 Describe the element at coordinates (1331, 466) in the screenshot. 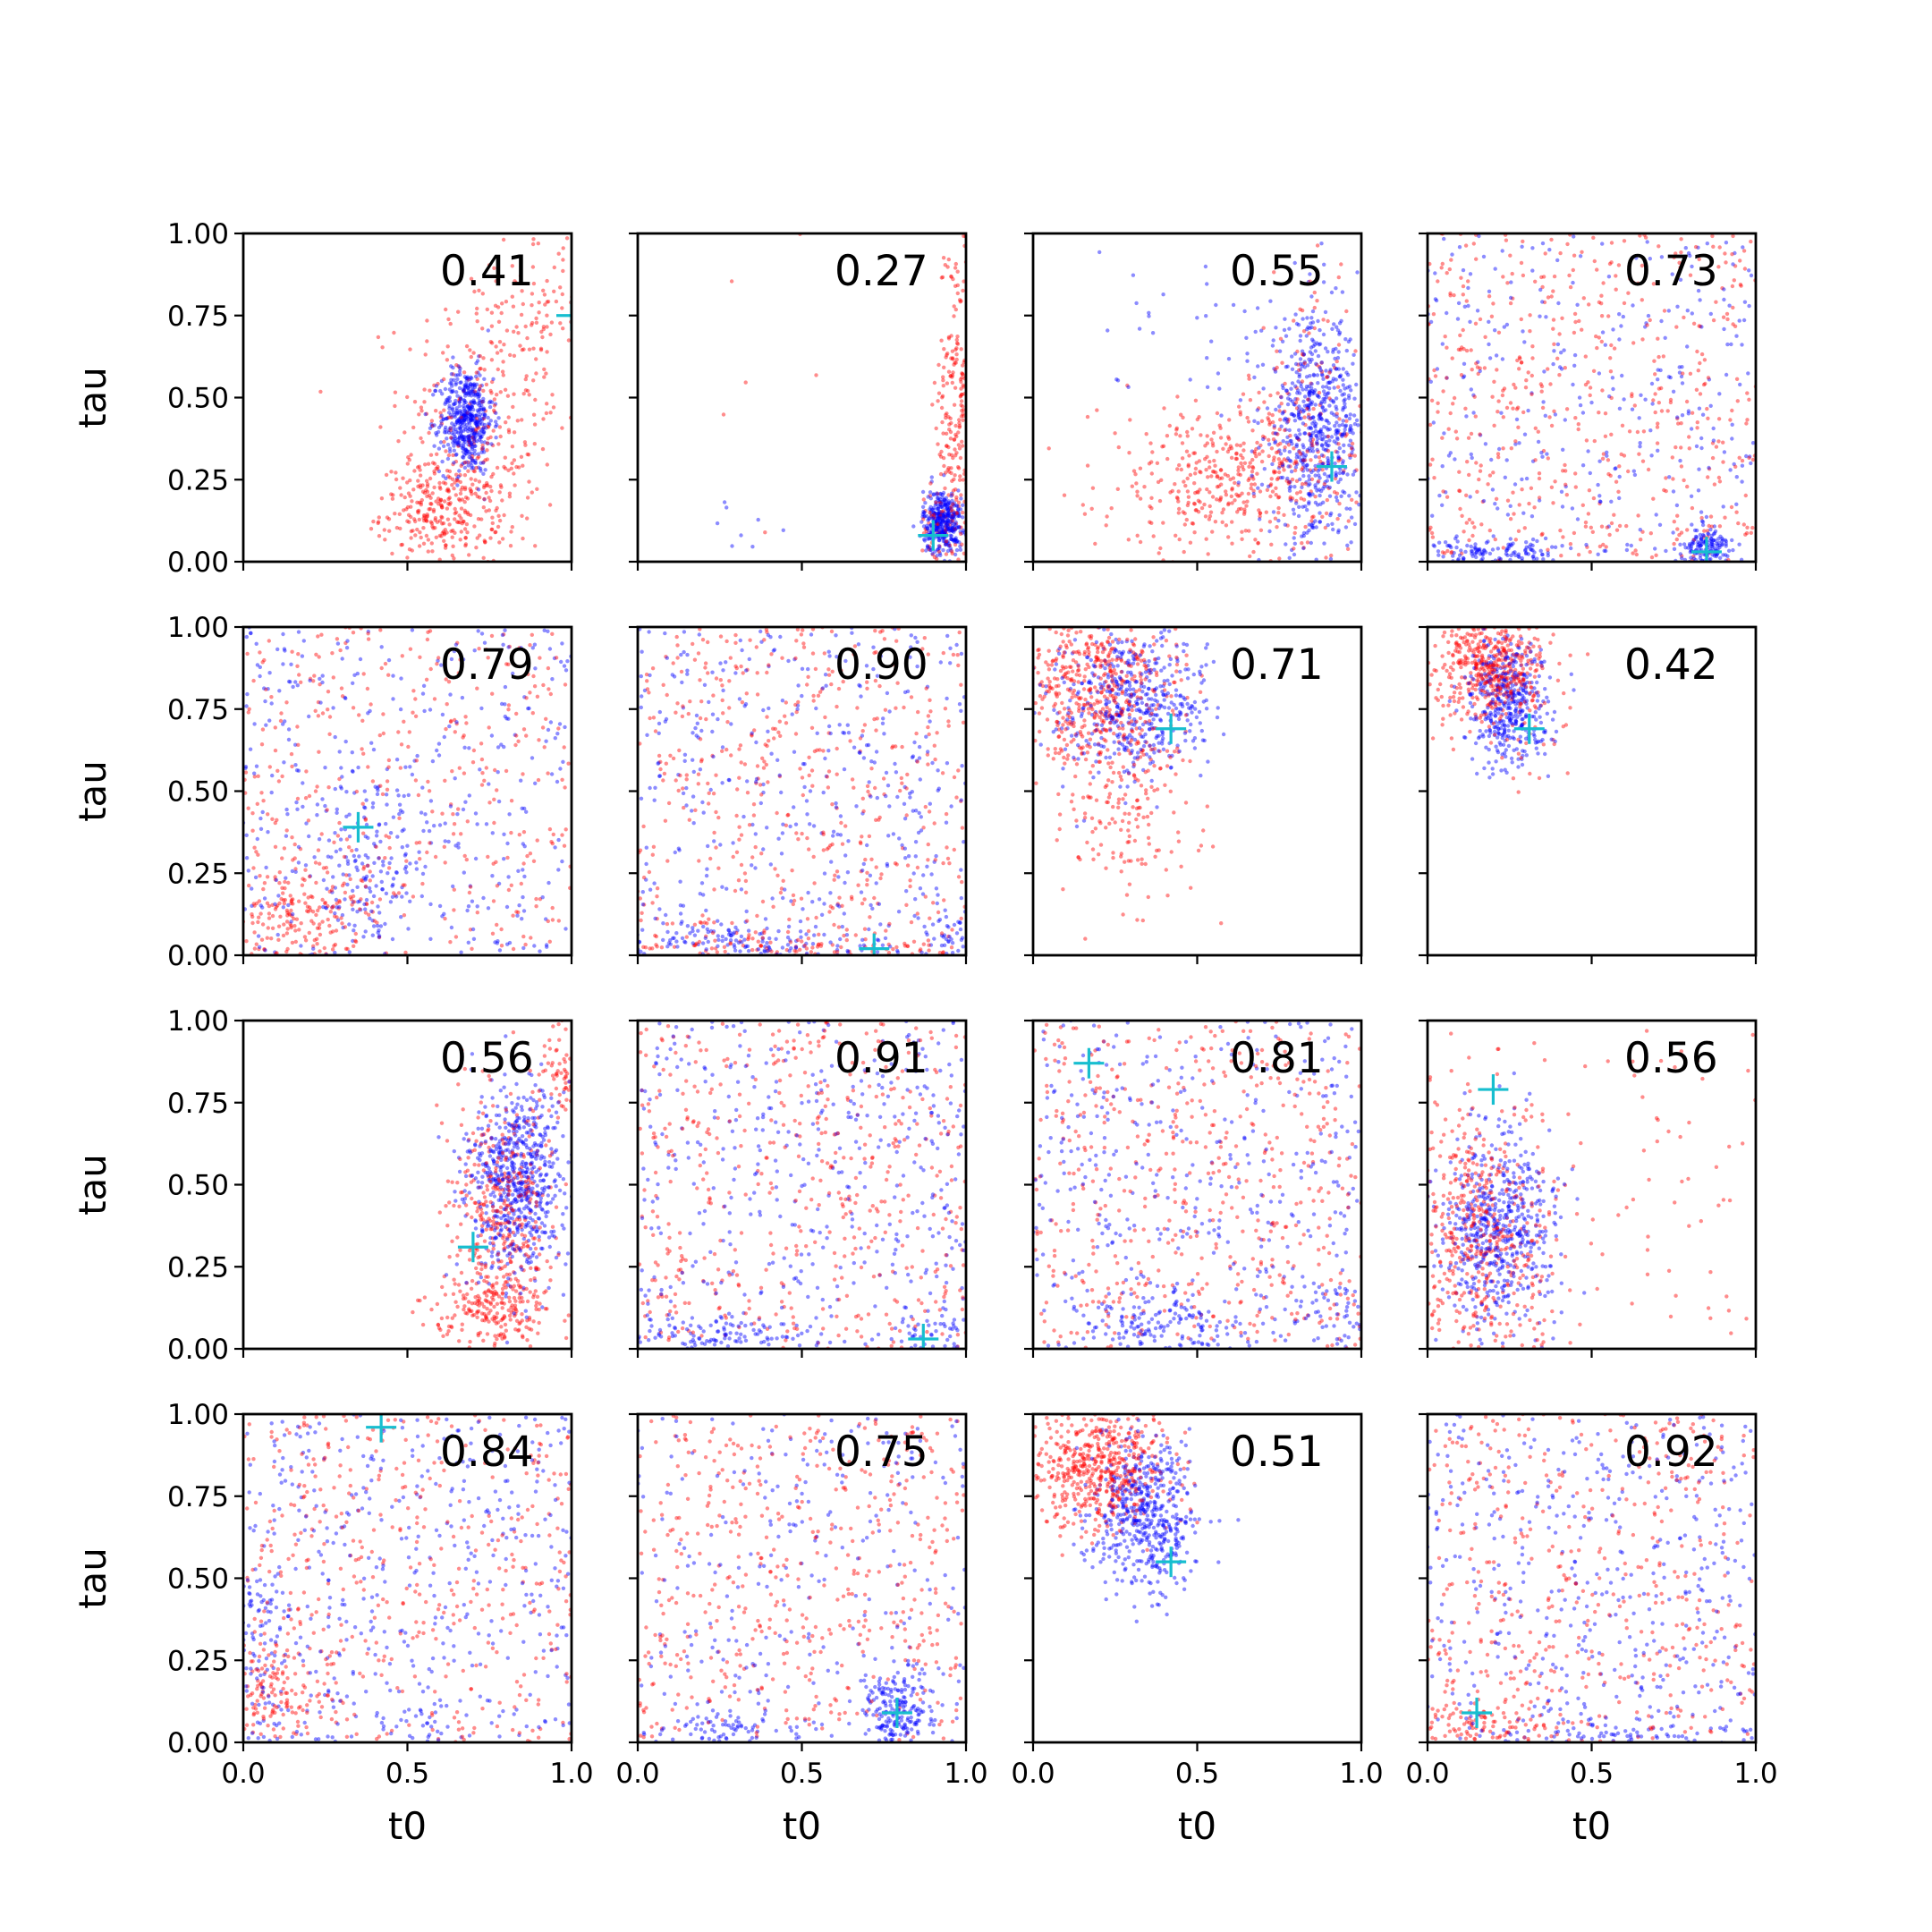

I see `true-value-marker` at that location.